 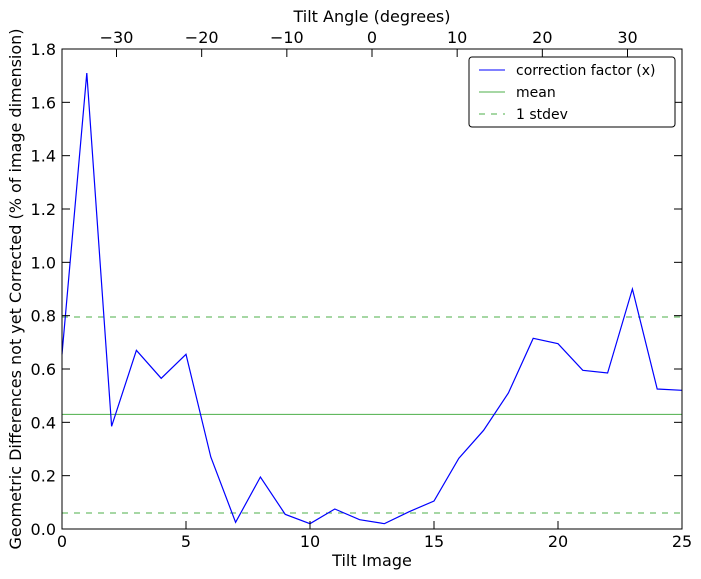 What do you see at coordinates (43, 422) in the screenshot?
I see `y-tick-label: 0.4` at bounding box center [43, 422].